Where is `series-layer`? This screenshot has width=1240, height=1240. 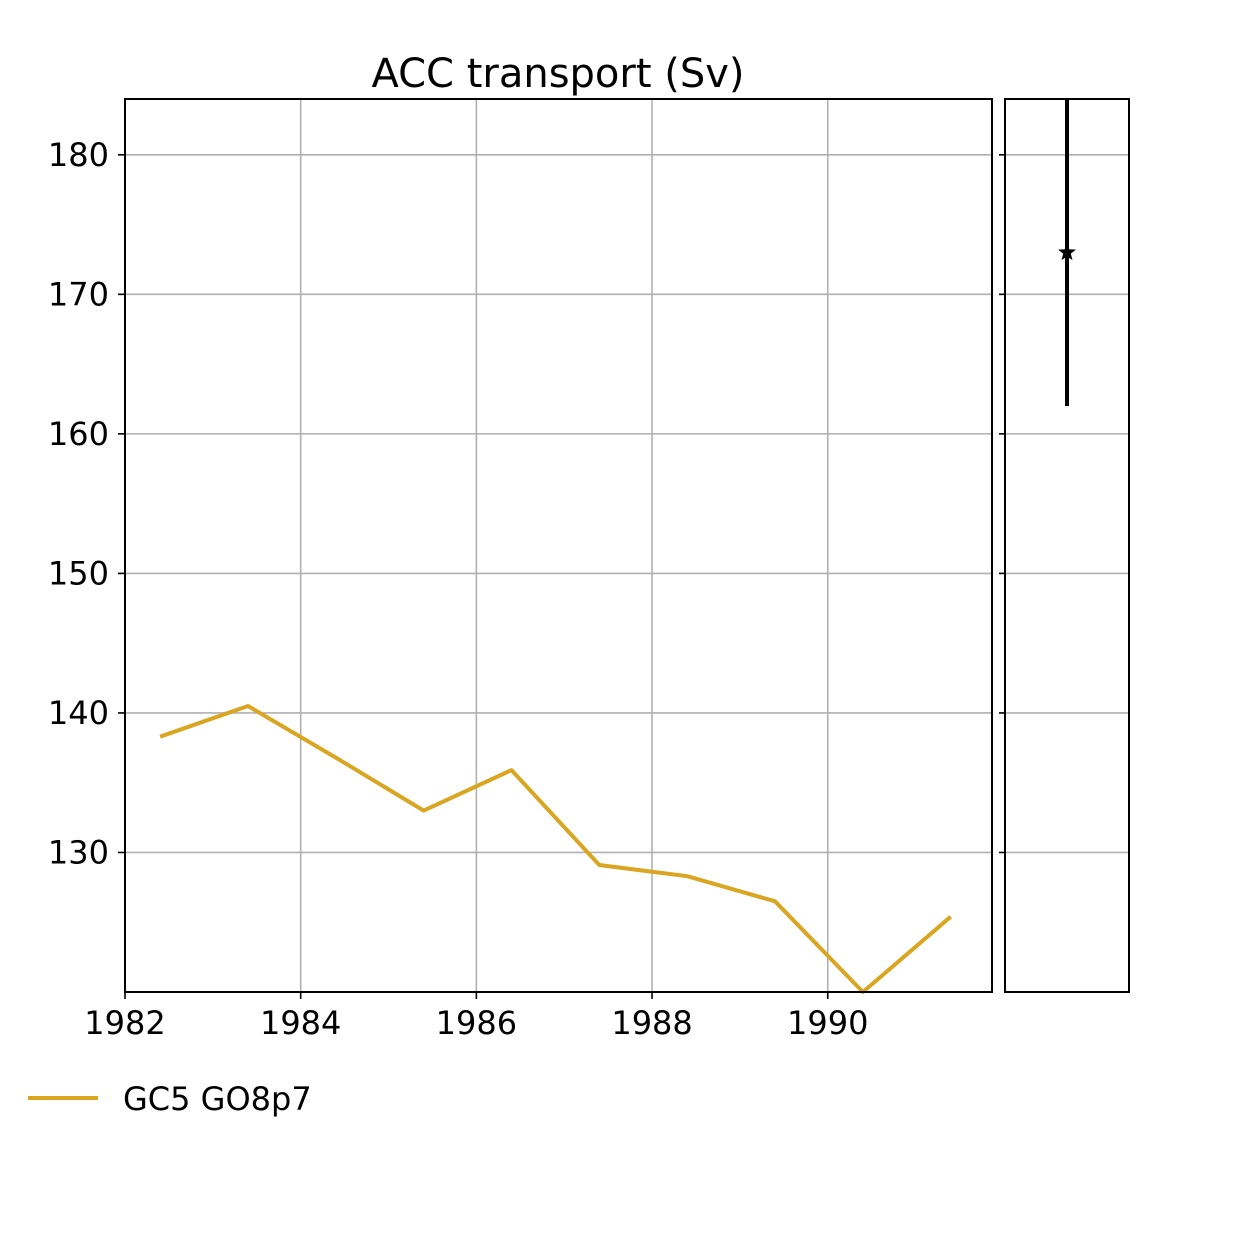
series-layer is located at coordinates (556, 849).